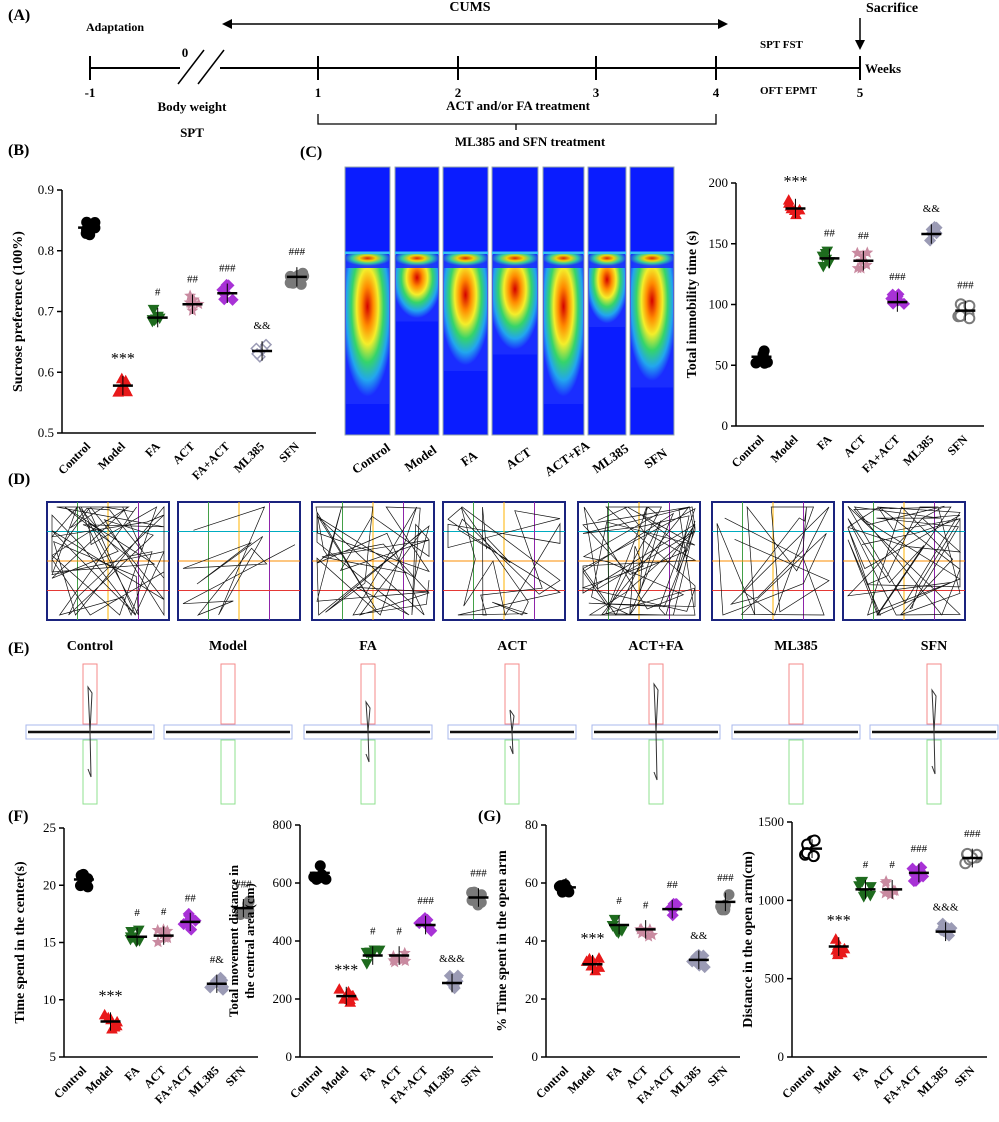  Describe the element at coordinates (18, 648) in the screenshot. I see `panel-label-e: (E)` at that location.